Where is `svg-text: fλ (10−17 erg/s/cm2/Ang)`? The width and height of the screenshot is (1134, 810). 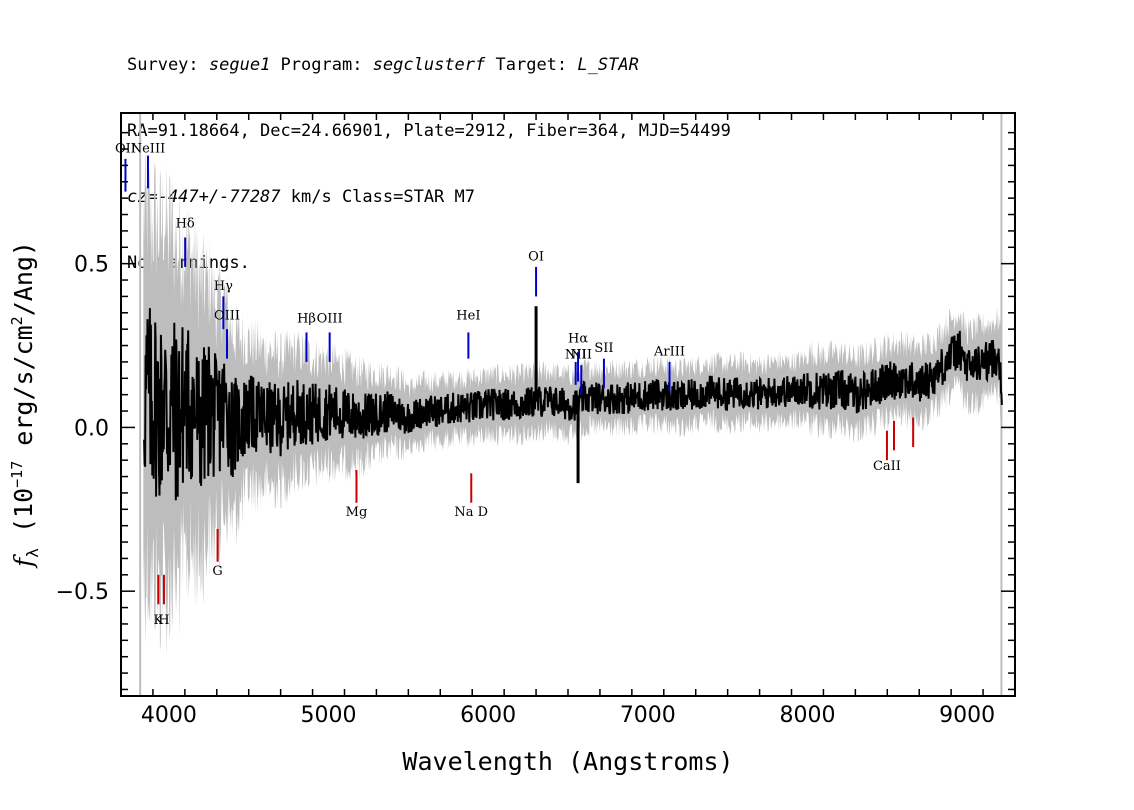 svg-text: fλ (10−17 erg/s/cm2/Ang) is located at coordinates (25, 405).